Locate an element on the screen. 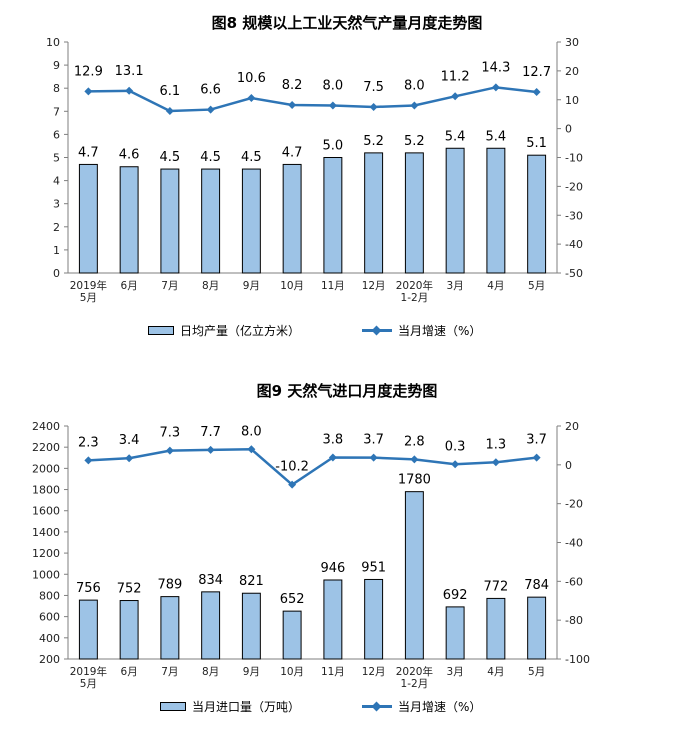 Image resolution: width=694 pixels, height=732 pixels. y-tick-label-right: 10 is located at coordinates (572, 100).